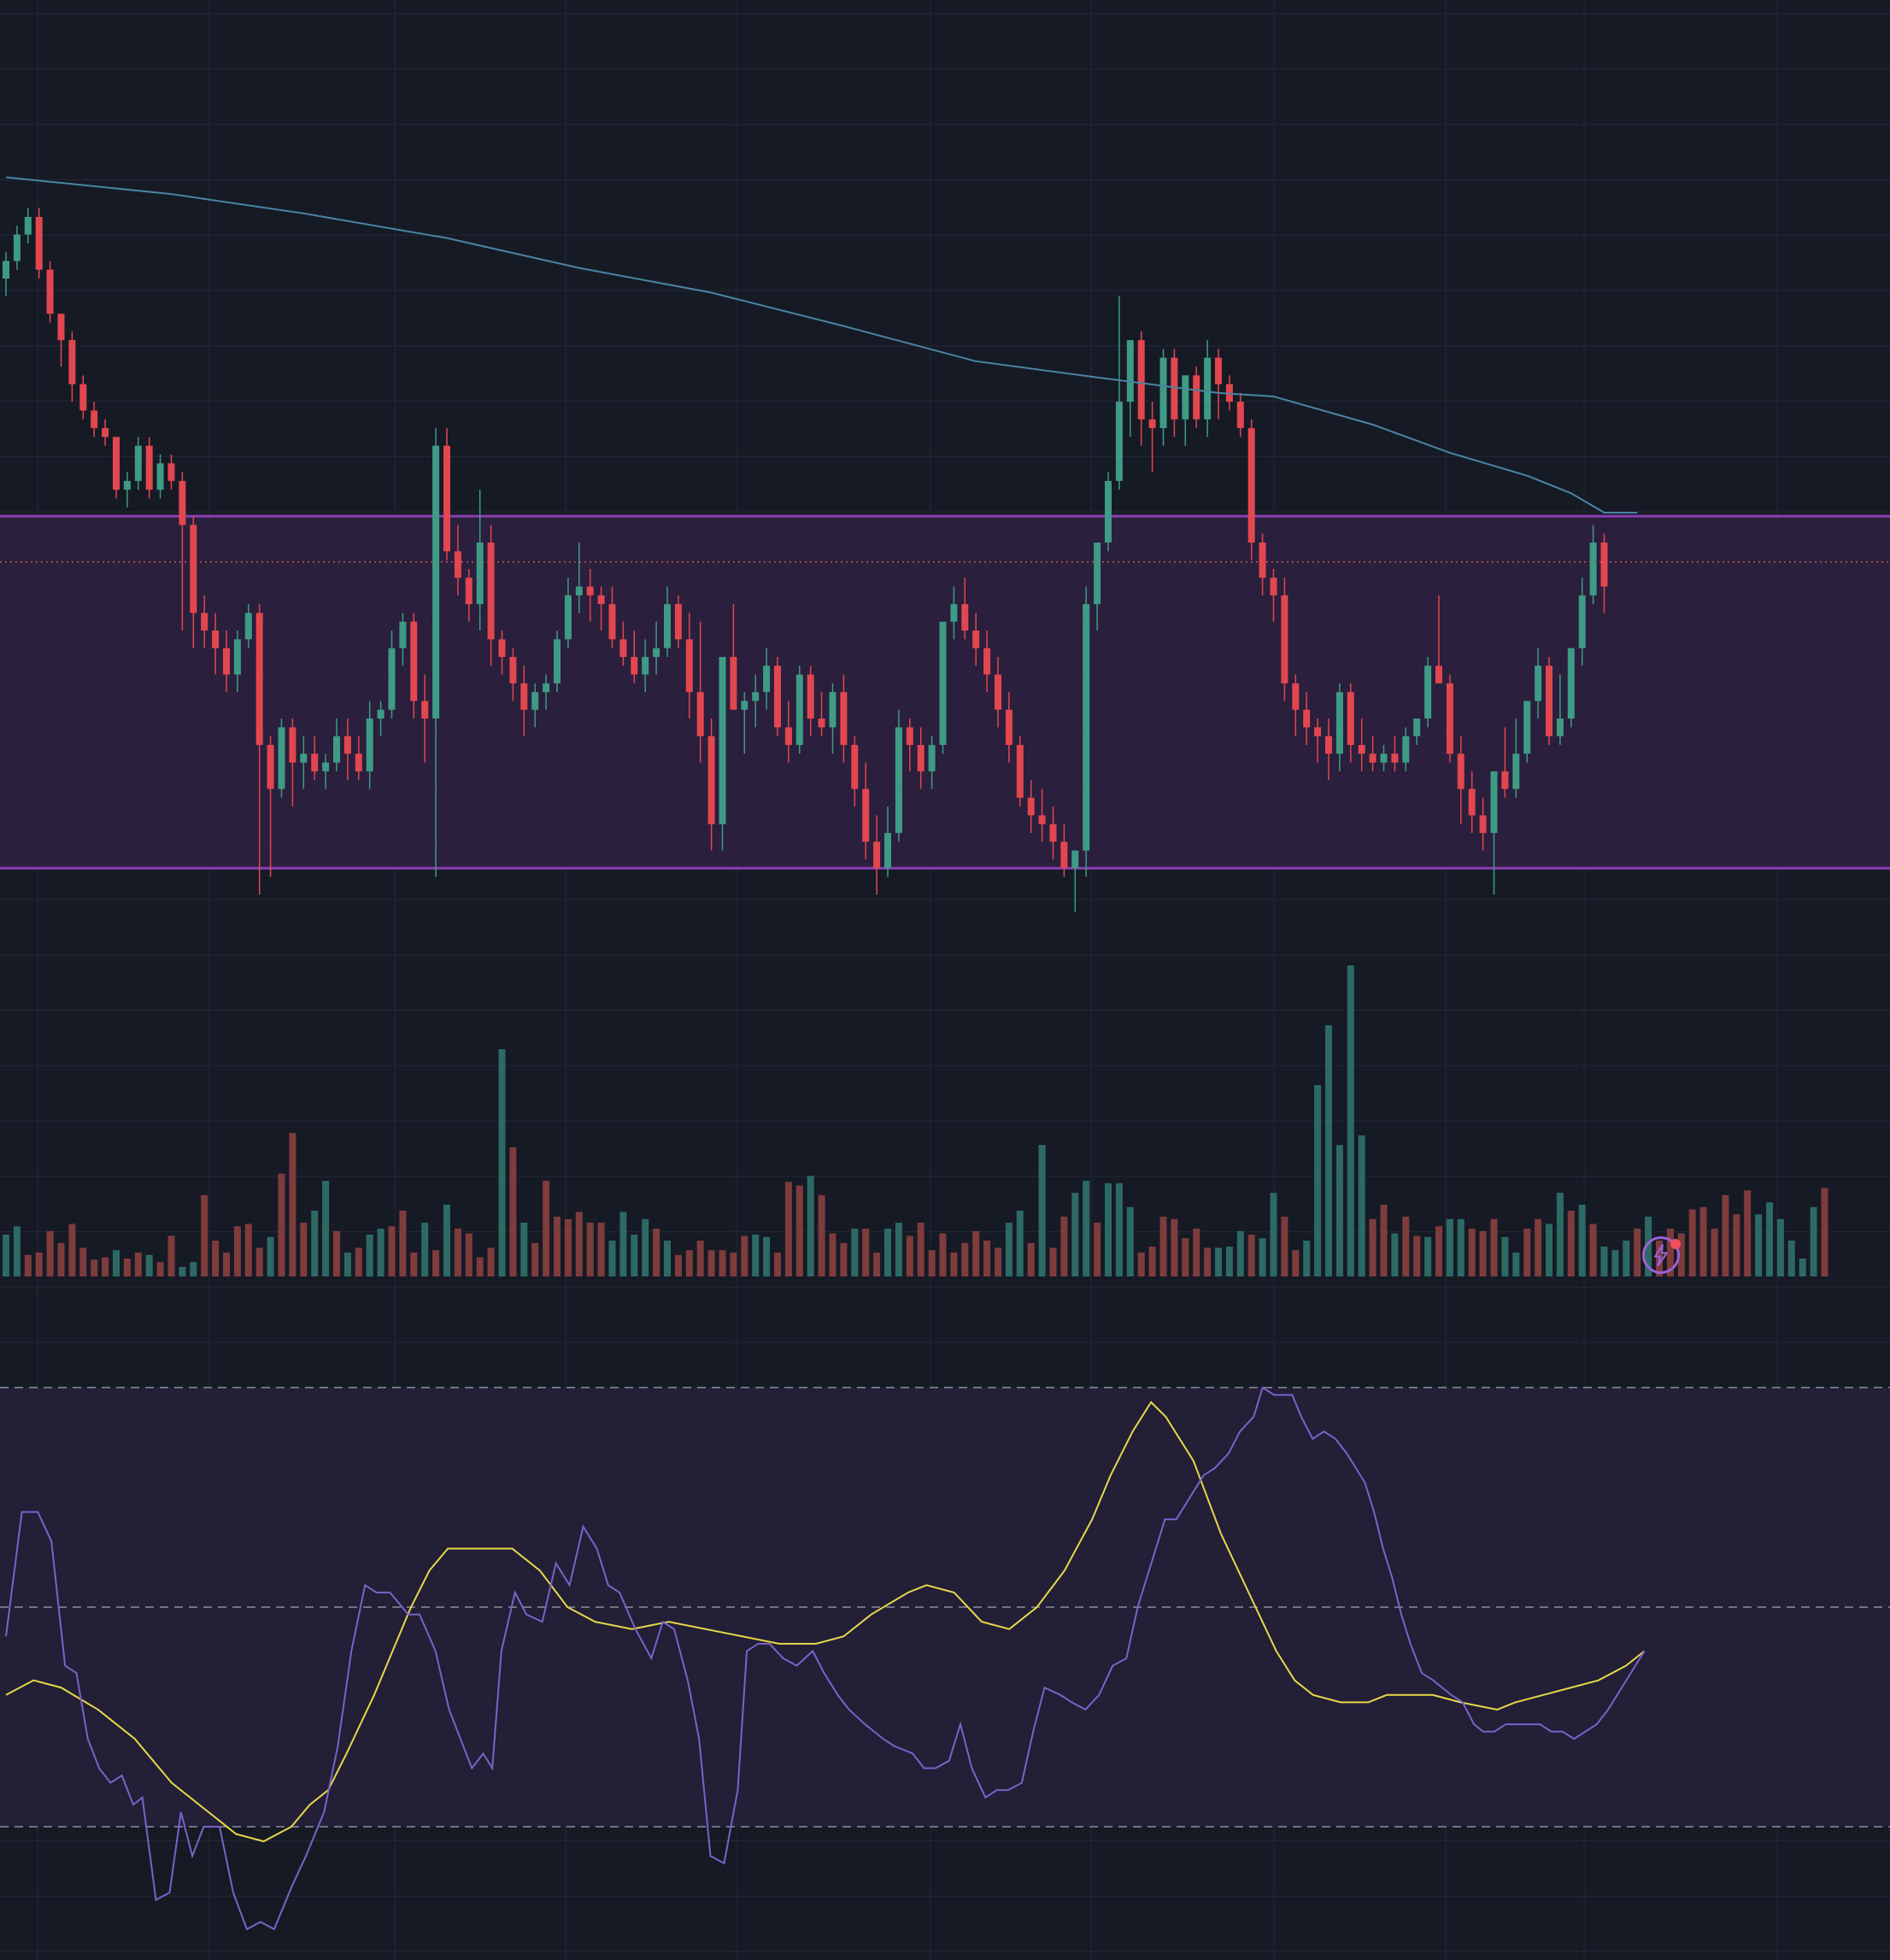 The width and height of the screenshot is (1890, 1960). Describe the element at coordinates (821, 344) in the screenshot. I see `moving-average` at that location.